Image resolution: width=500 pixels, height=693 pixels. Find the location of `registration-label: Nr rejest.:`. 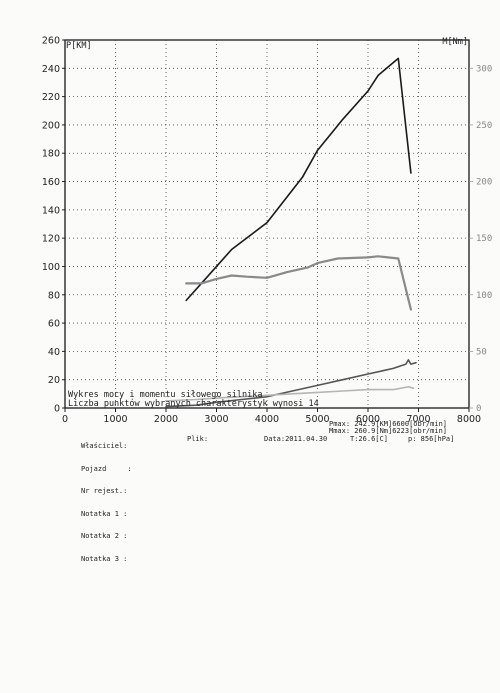

registration-label: Nr rejest.: is located at coordinates (104, 491).